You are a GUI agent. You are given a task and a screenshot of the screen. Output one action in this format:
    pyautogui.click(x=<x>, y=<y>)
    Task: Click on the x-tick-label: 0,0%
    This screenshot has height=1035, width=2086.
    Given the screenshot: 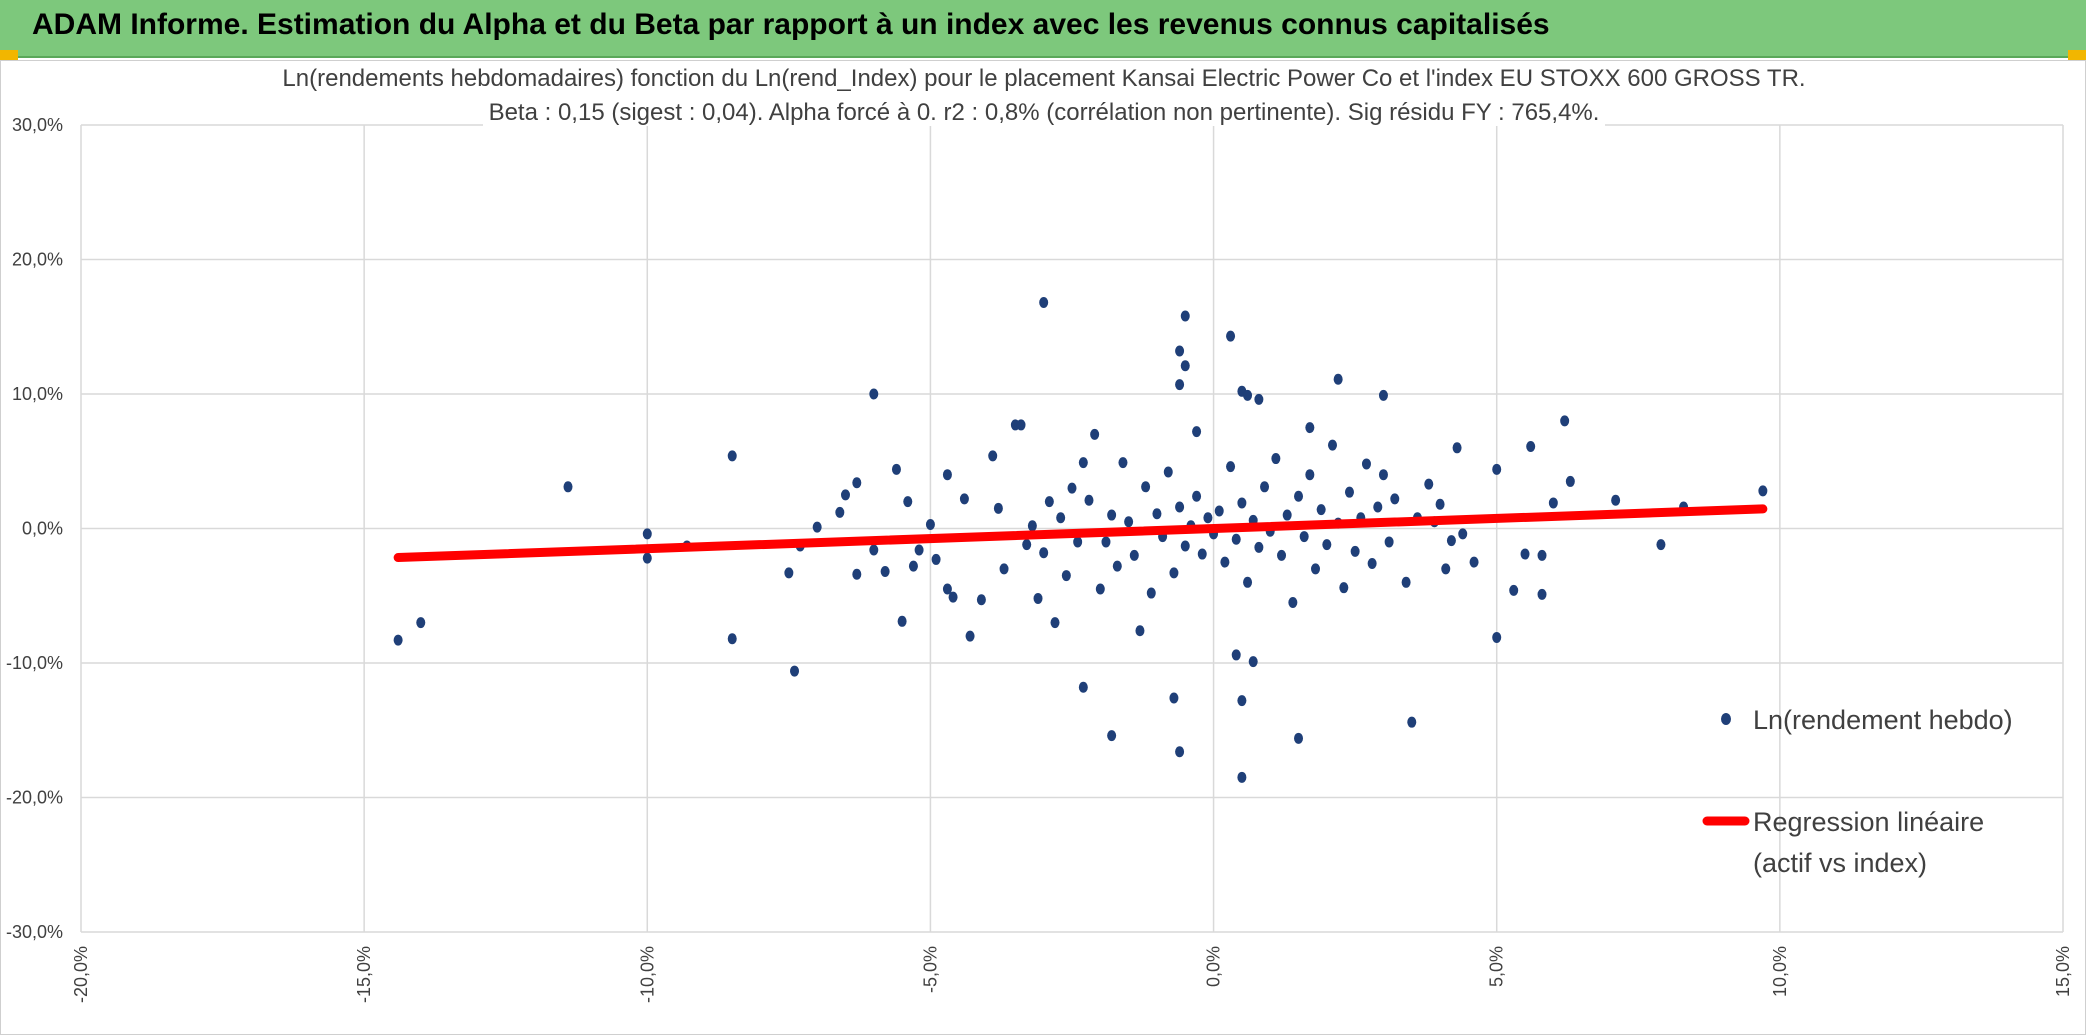 What is the action you would take?
    pyautogui.click(x=1214, y=966)
    